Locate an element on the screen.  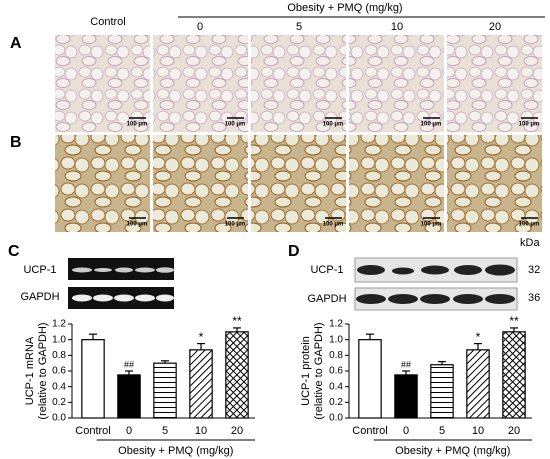
panel-label: C is located at coordinates (14, 251).